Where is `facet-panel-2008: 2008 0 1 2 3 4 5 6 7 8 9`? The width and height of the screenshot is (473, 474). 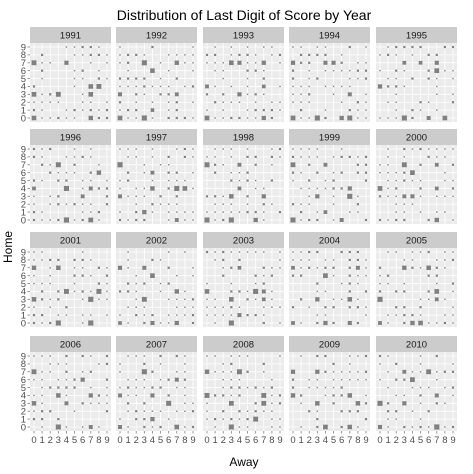 facet-panel-2008: 2008 0 1 2 3 4 5 6 7 8 9 is located at coordinates (243, 391).